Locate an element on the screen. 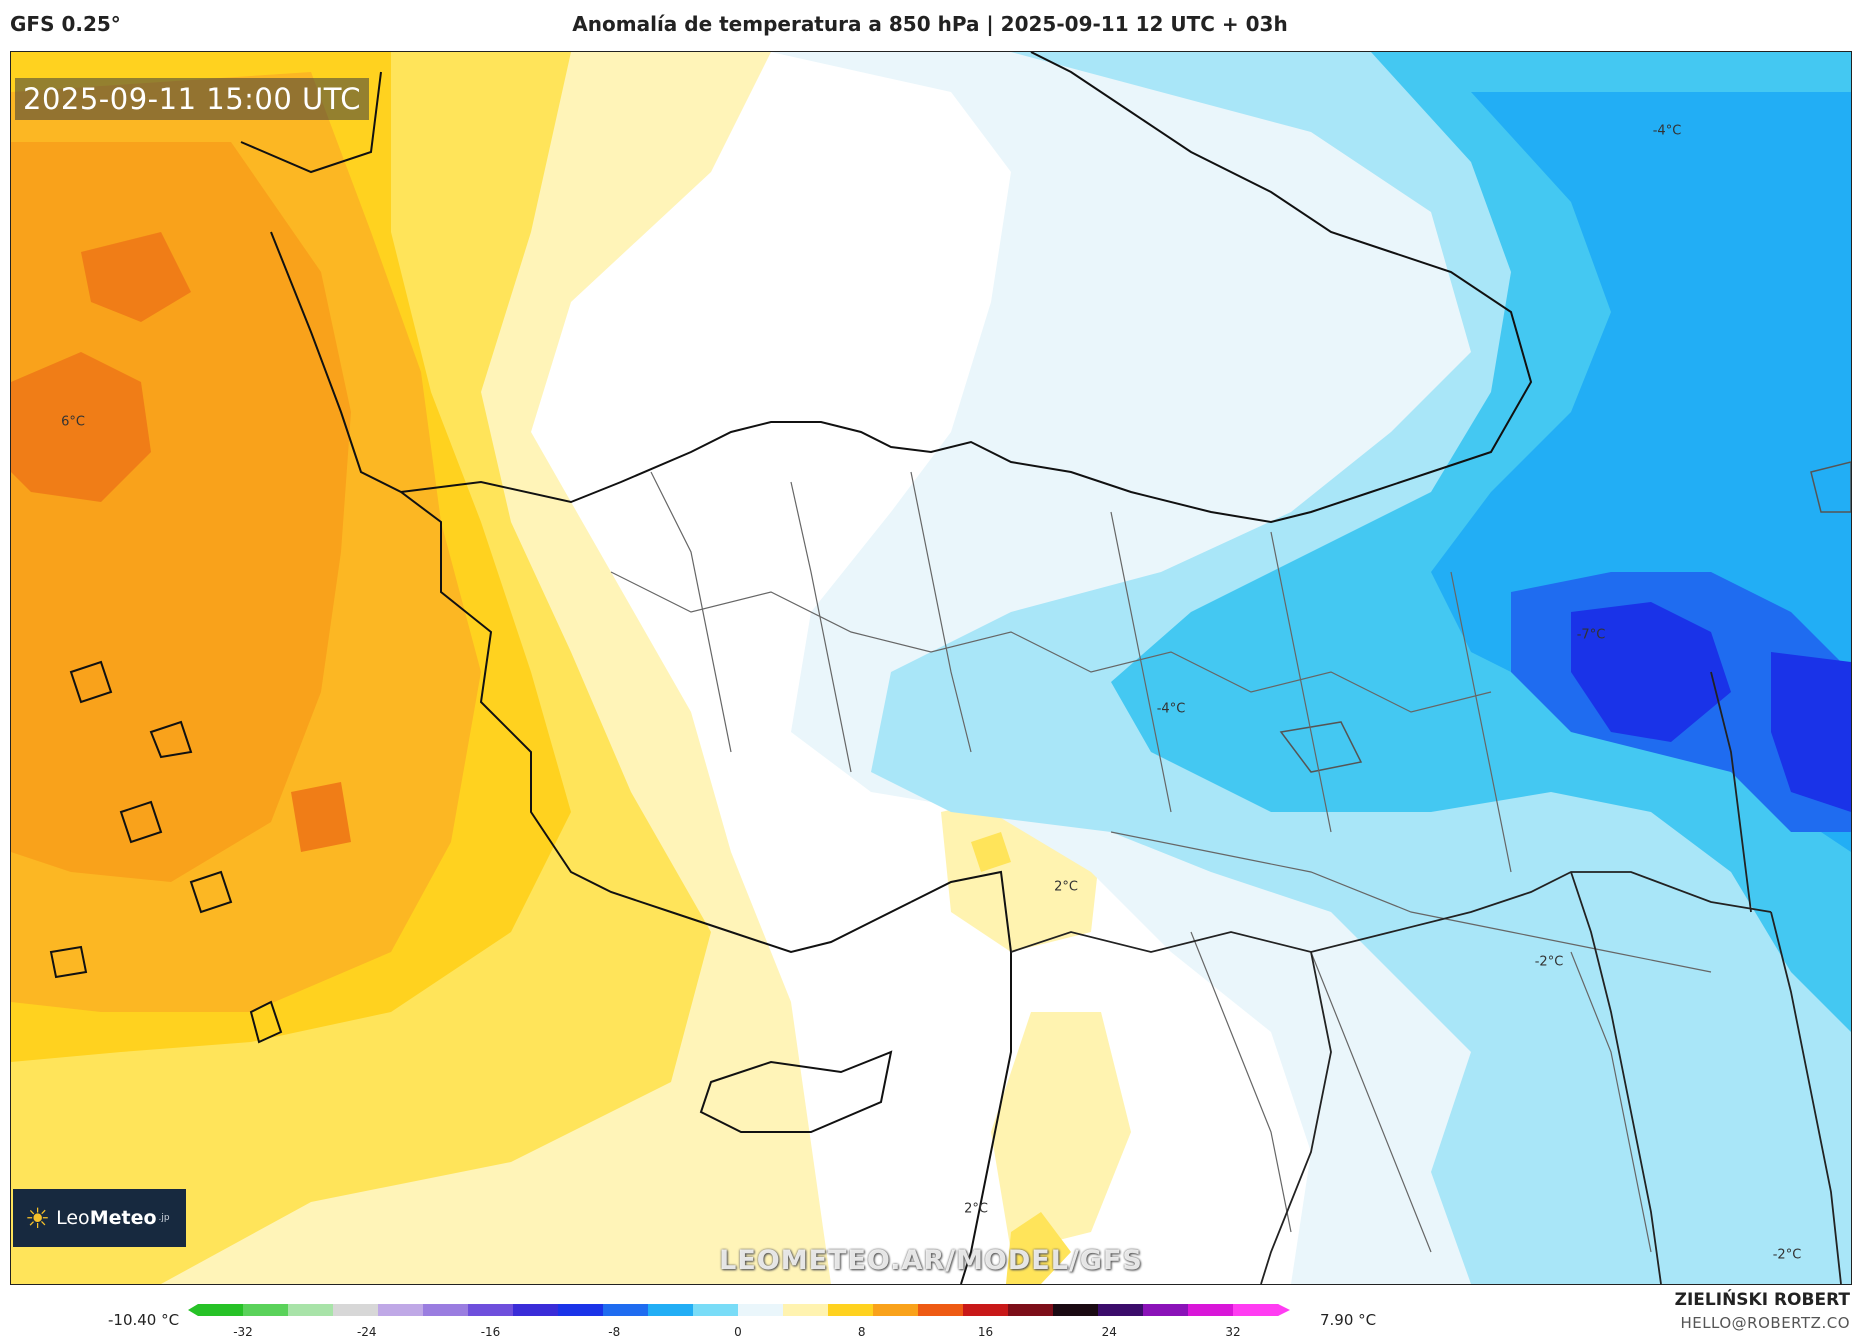  colorbar-tick-label: -24 is located at coordinates (366, 1332).